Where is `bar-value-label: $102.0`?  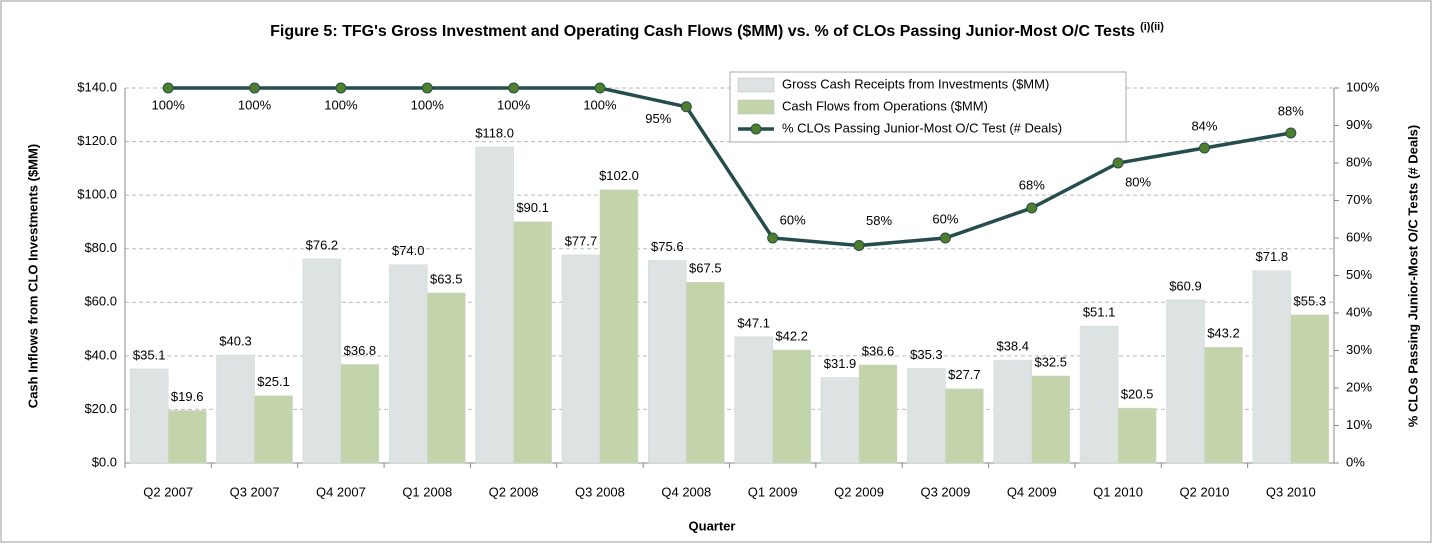 bar-value-label: $102.0 is located at coordinates (619, 175).